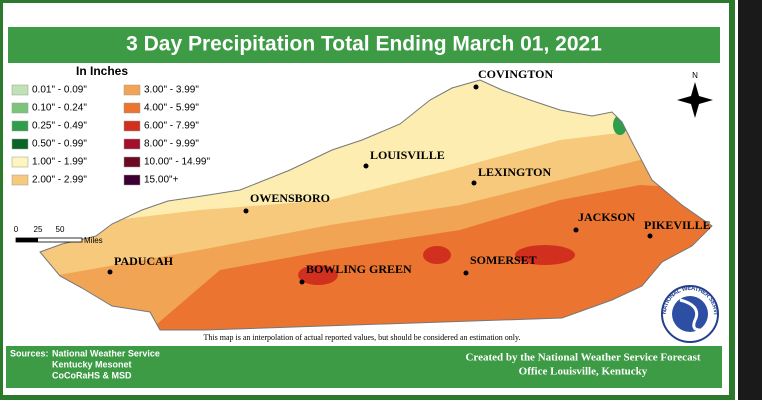 This screenshot has width=762, height=405. What do you see at coordinates (161, 180) in the screenshot?
I see `legend-label: 15.00"+` at bounding box center [161, 180].